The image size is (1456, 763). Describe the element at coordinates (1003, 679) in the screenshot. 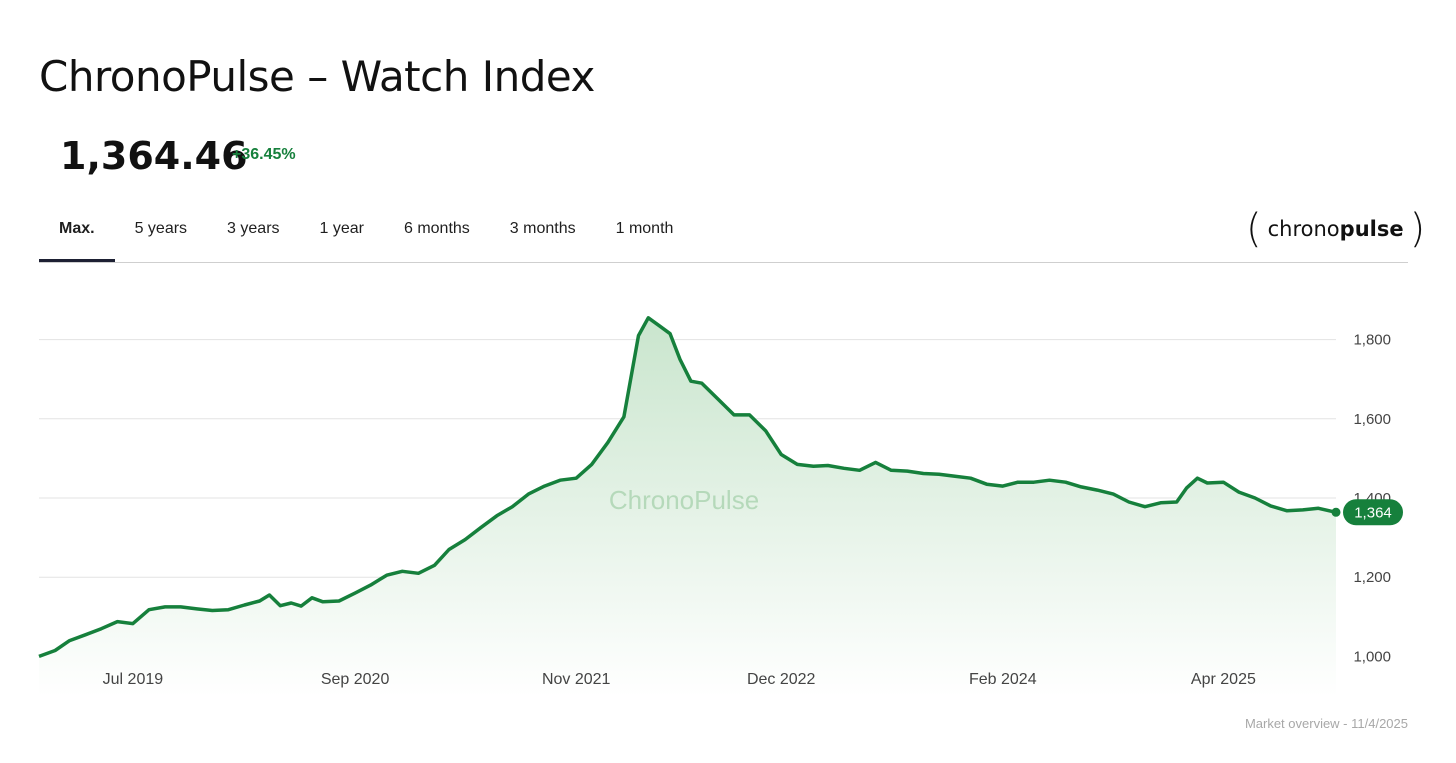

I see `x-tick-label: Feb 2024` at that location.